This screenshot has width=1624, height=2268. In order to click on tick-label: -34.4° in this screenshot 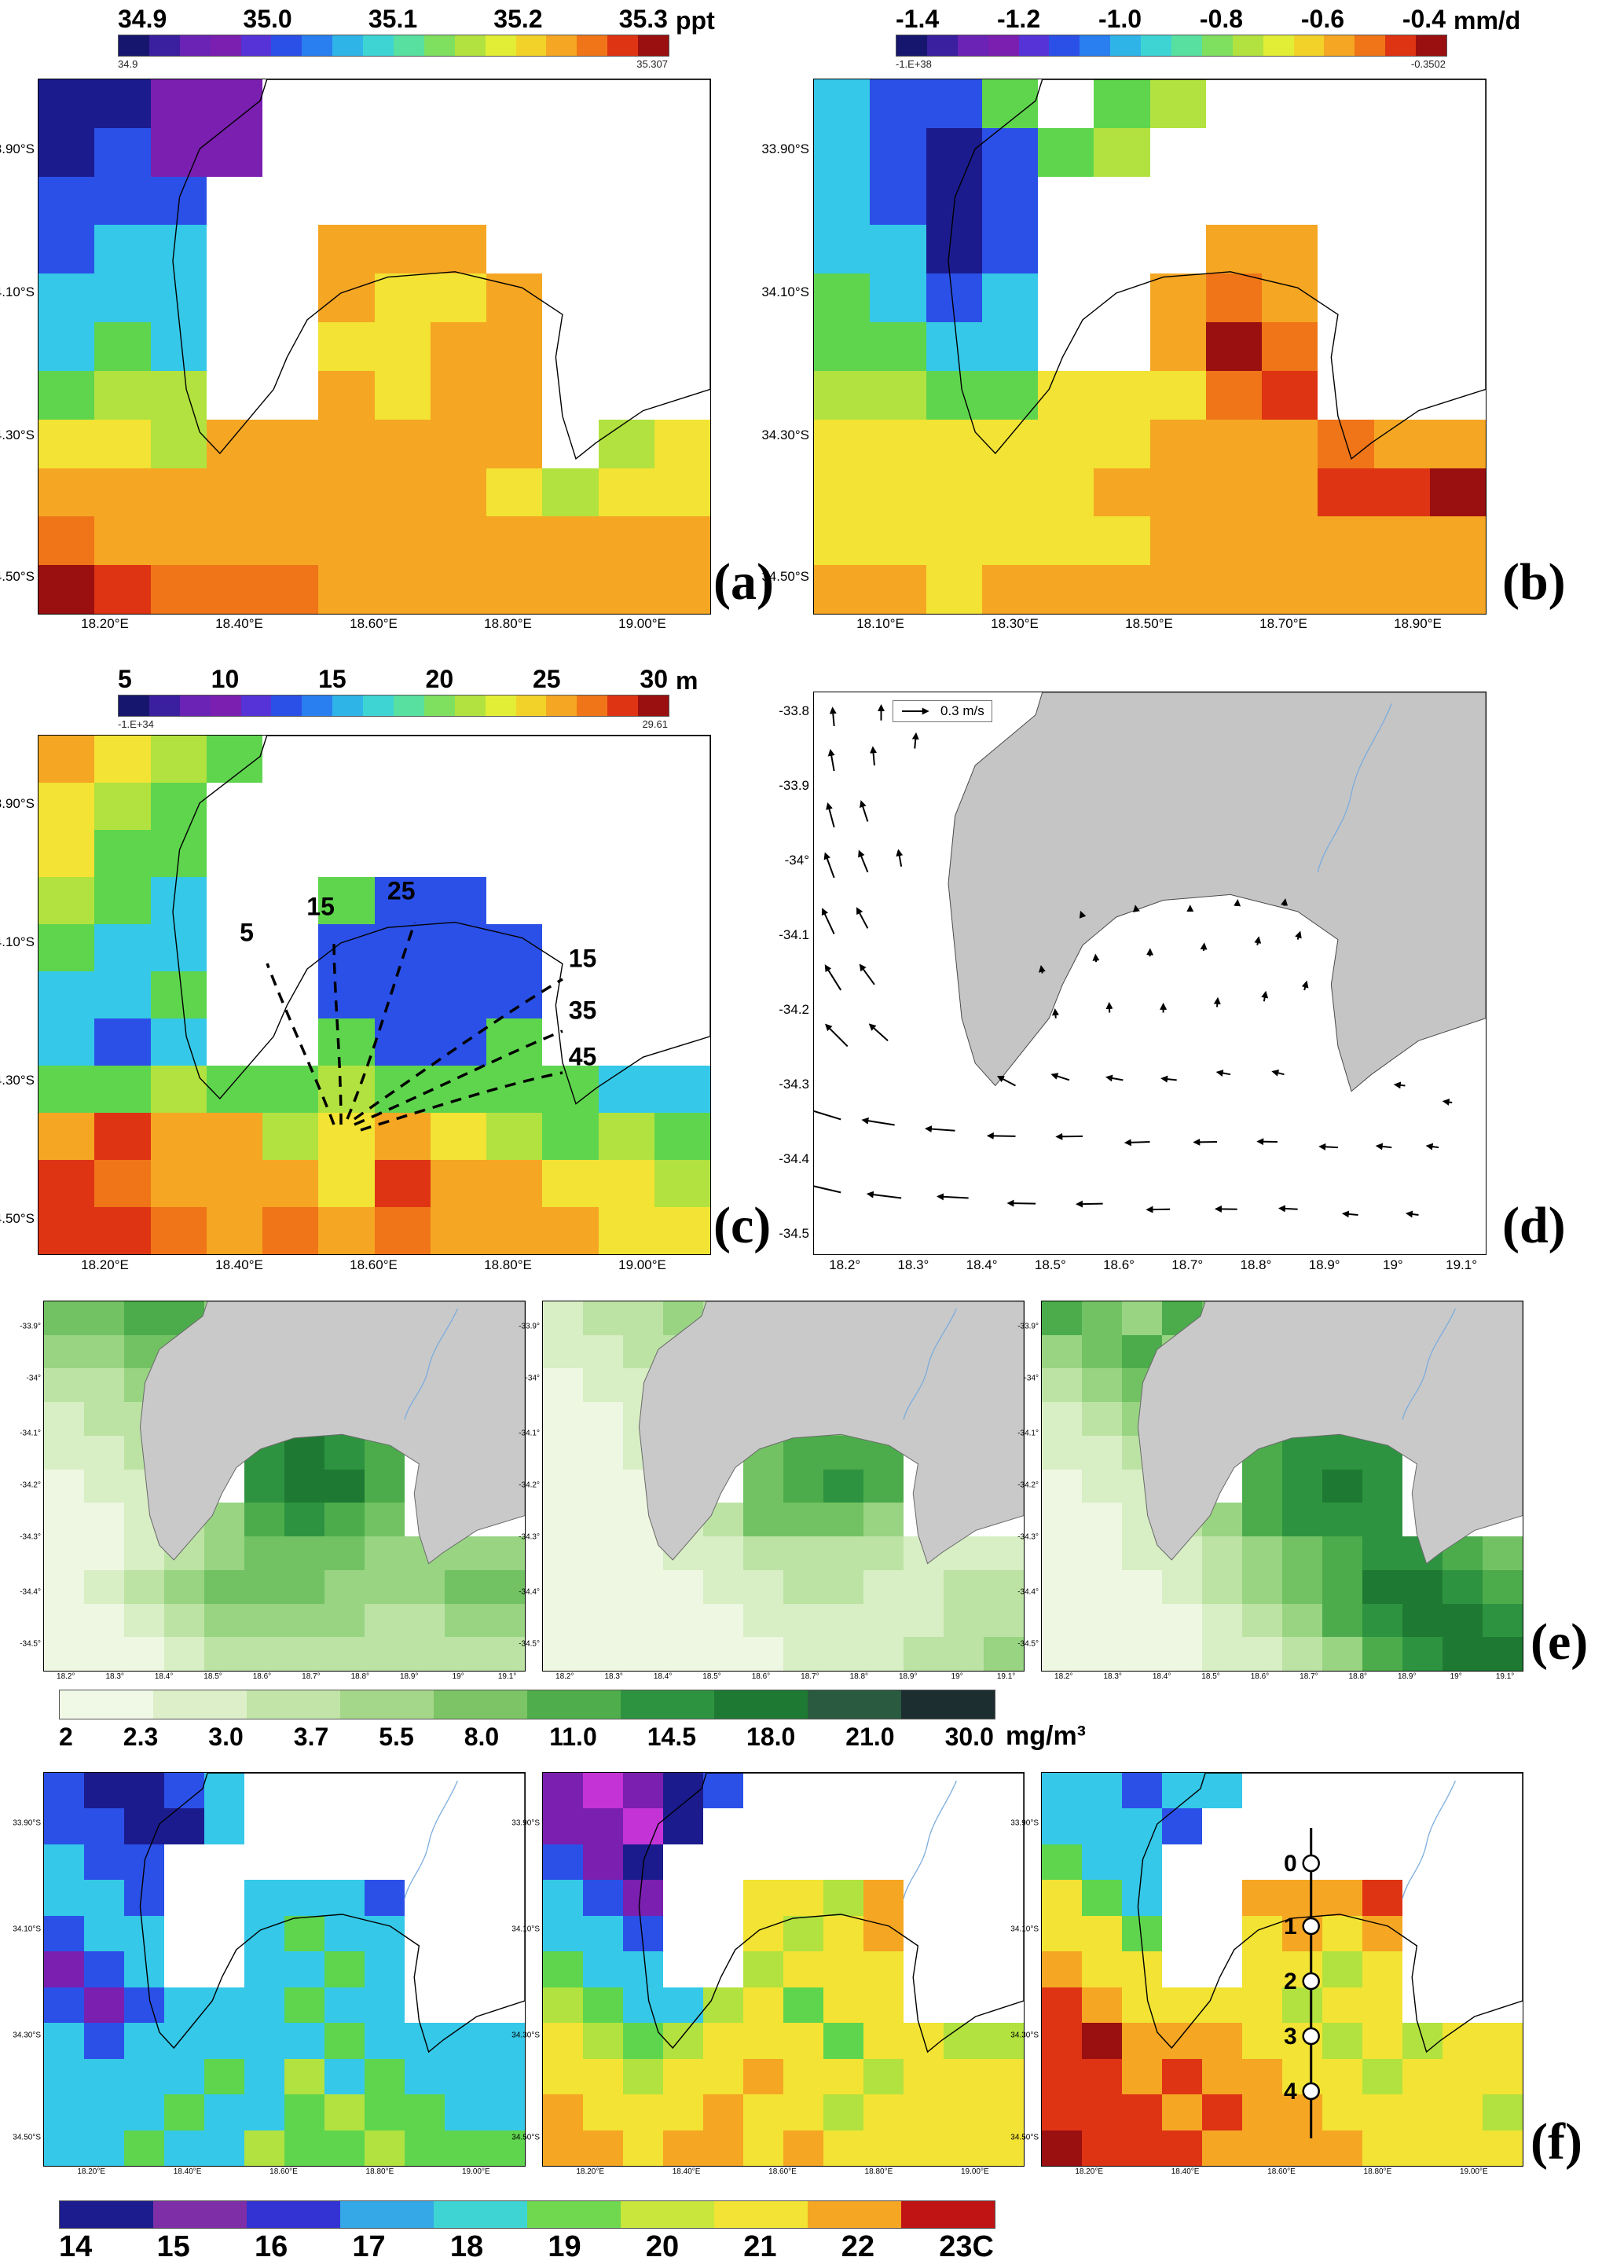, I will do `click(1028, 1592)`.